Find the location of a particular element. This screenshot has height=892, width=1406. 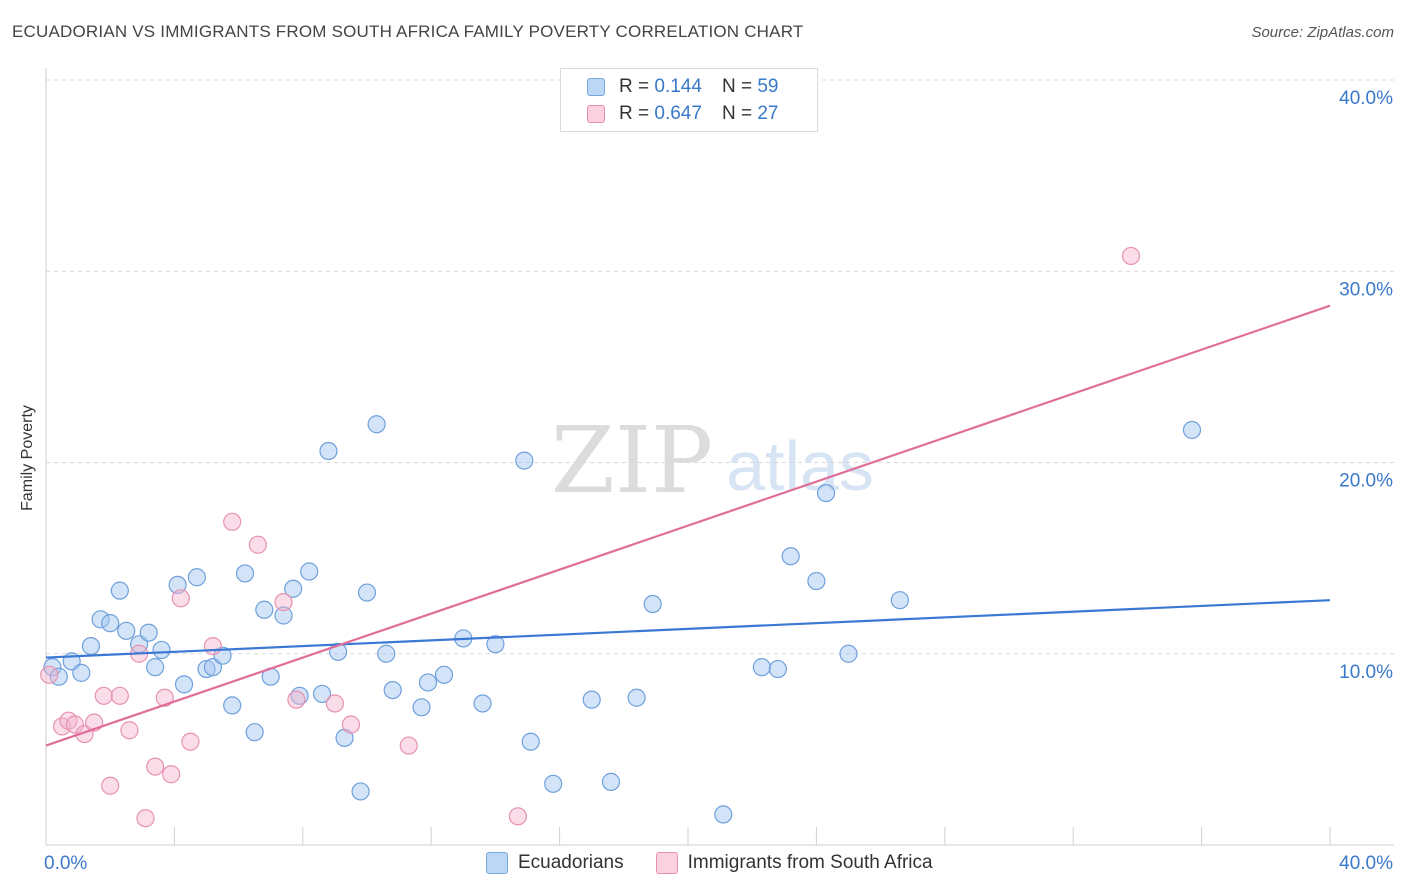

y-tick-label-3: 30.0% is located at coordinates (1366, 289).